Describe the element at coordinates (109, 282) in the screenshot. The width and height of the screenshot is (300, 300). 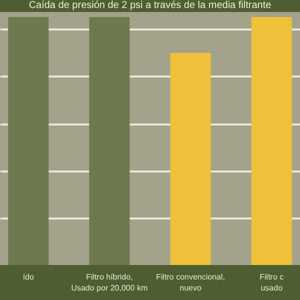
I see `x-tick-label: Filtro híbrido, Usado por 20,000 km` at that location.